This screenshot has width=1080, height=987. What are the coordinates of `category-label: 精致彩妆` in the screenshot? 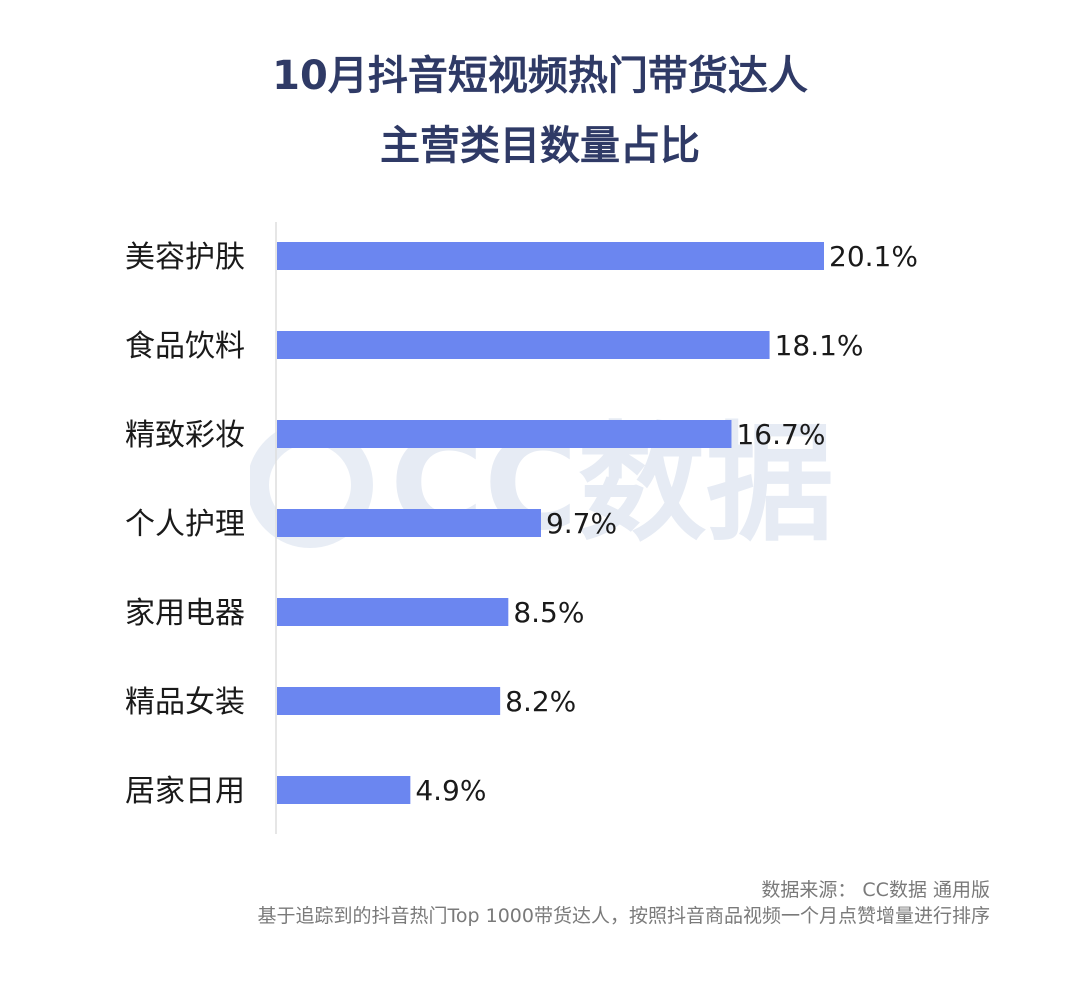 It's located at (185, 435).